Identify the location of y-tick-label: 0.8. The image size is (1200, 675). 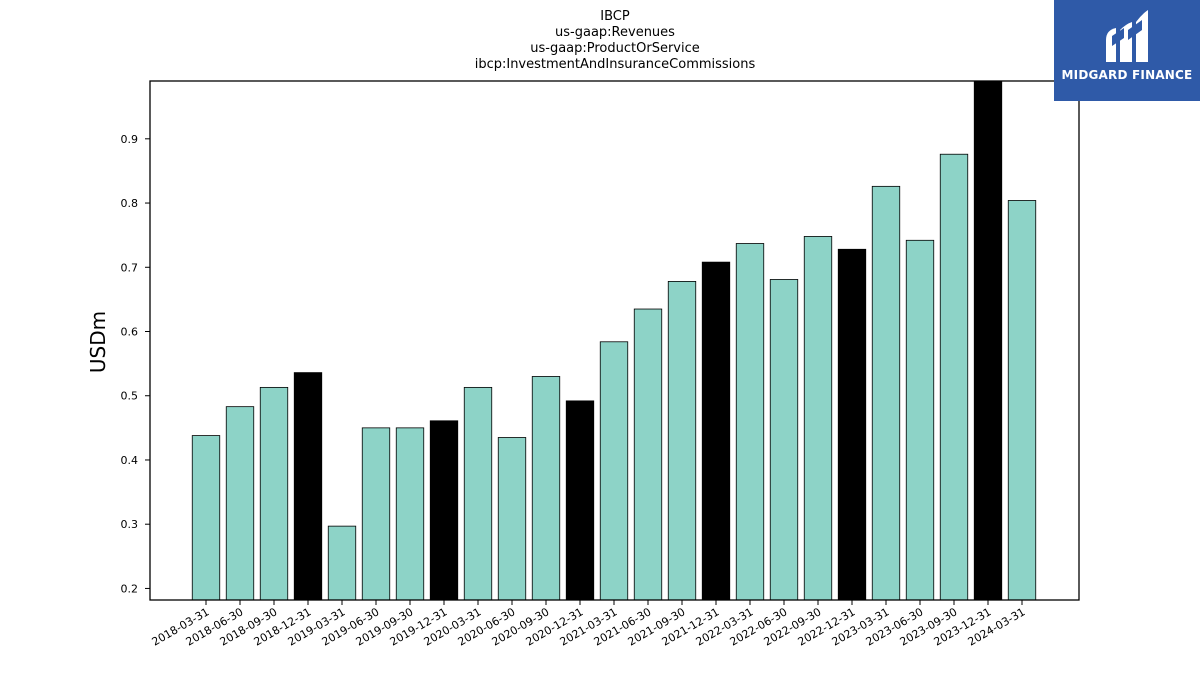
(130, 203).